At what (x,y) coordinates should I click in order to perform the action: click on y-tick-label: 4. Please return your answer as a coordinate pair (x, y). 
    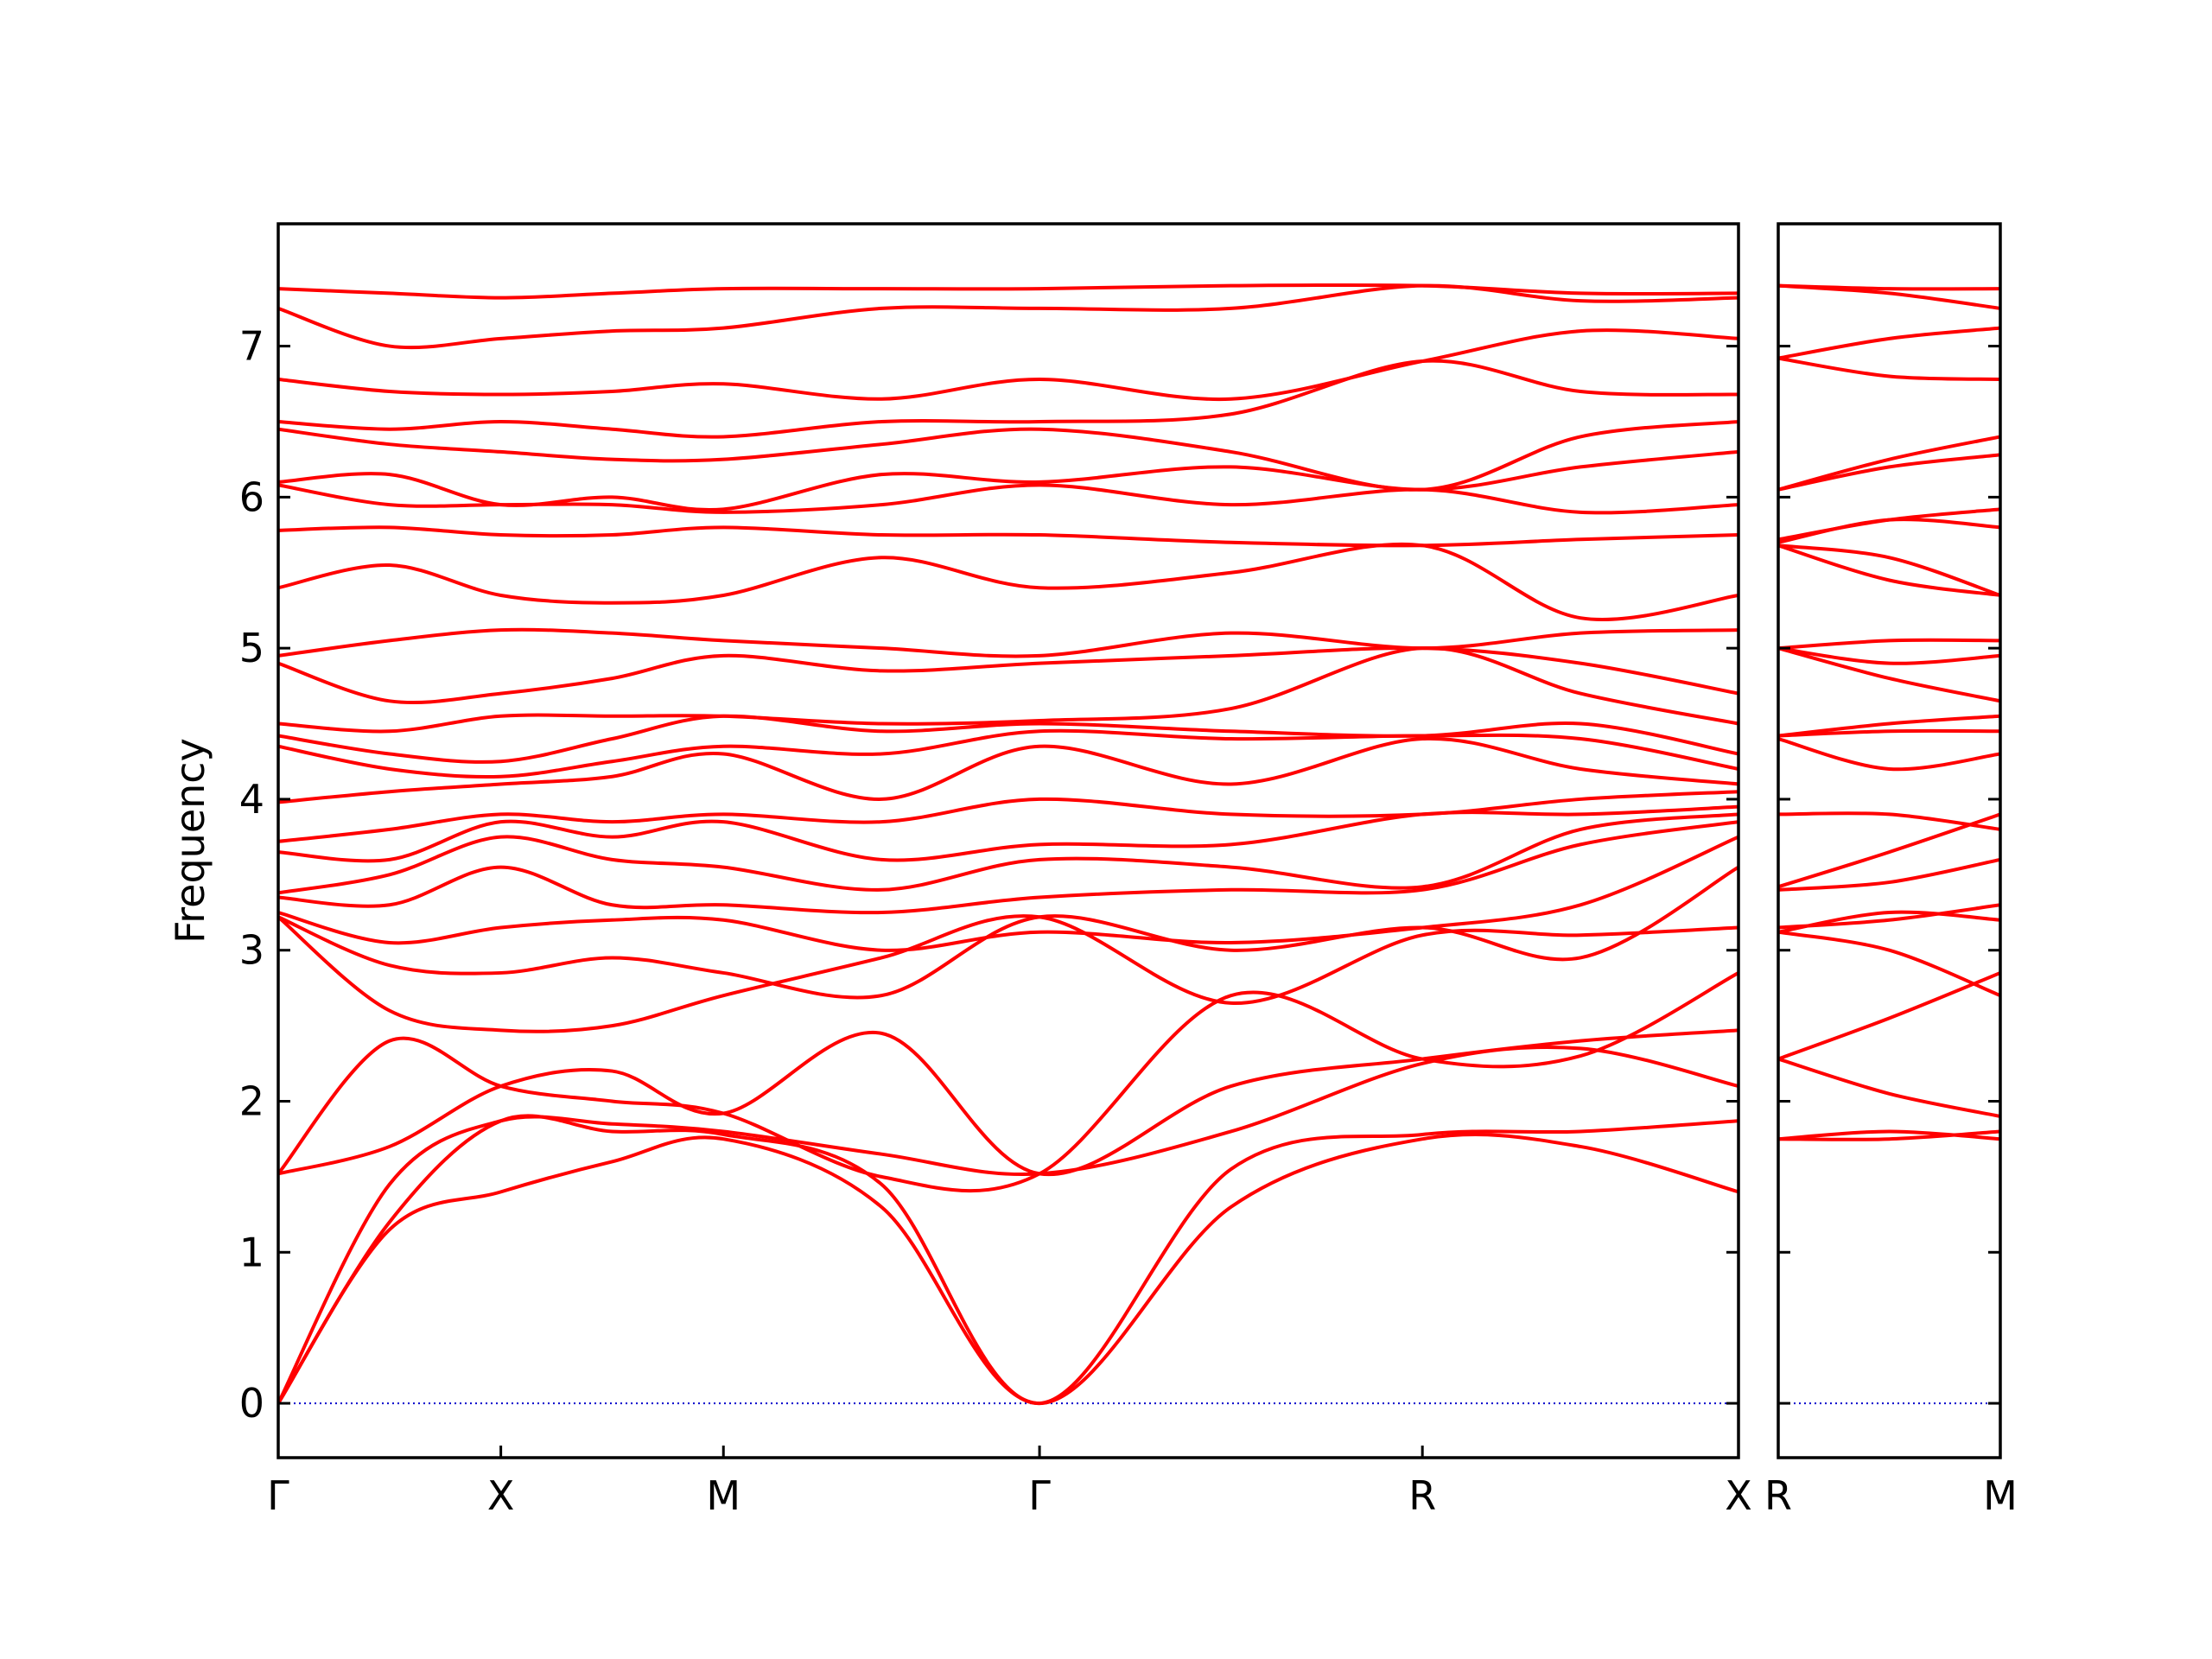
    Looking at the image, I should click on (251, 799).